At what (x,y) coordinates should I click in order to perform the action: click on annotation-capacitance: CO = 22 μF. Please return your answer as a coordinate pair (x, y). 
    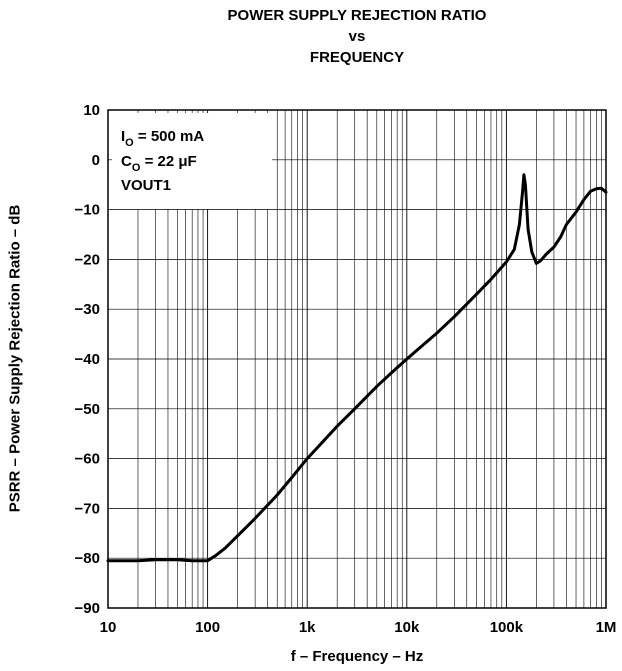
    Looking at the image, I should click on (159, 163).